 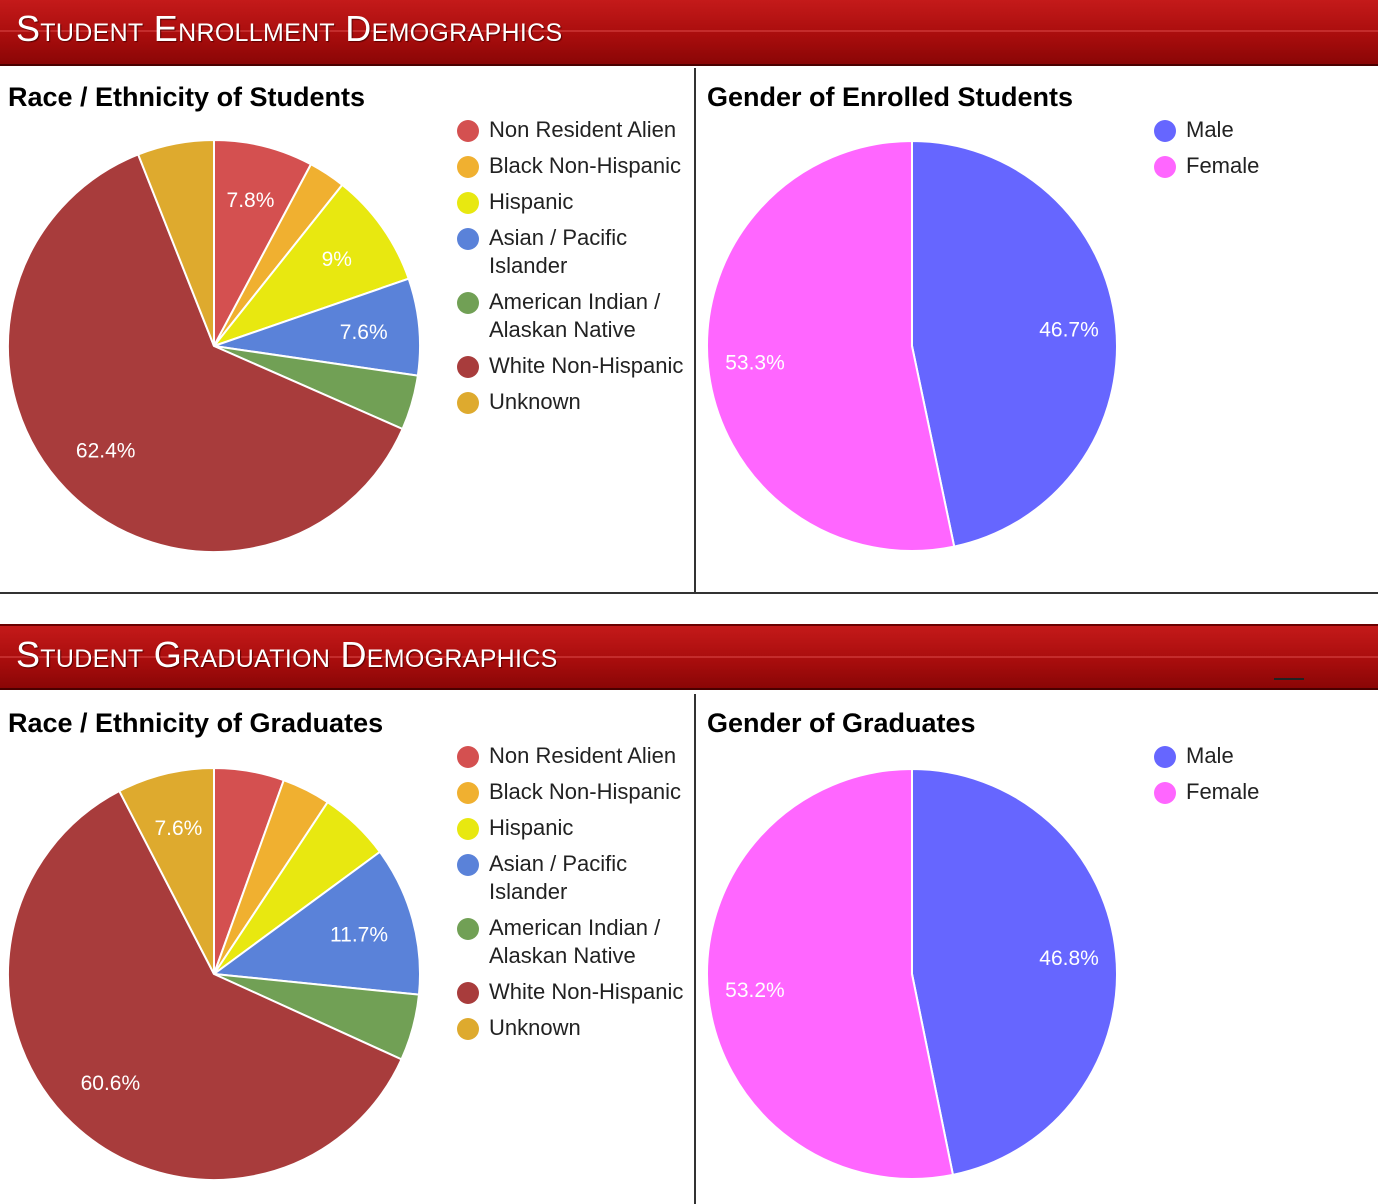 What do you see at coordinates (689, 33) in the screenshot?
I see `enrollment-banner: Student Enrollment Demographics` at bounding box center [689, 33].